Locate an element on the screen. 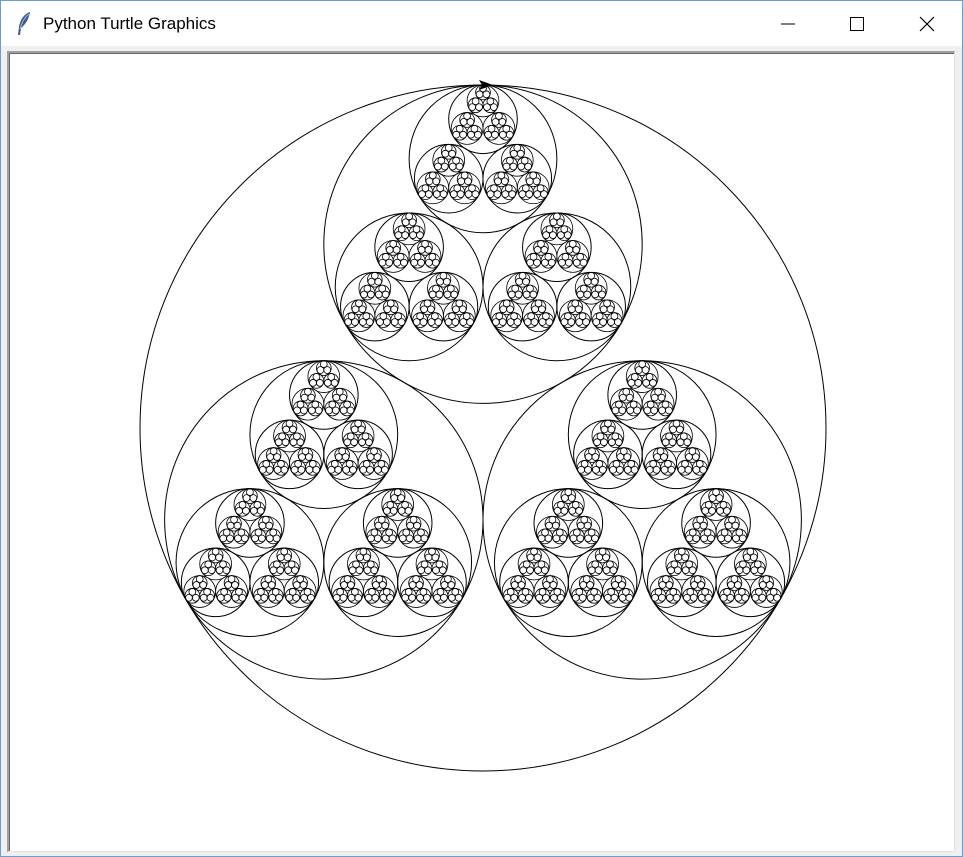  minimize-button is located at coordinates (788, 23).